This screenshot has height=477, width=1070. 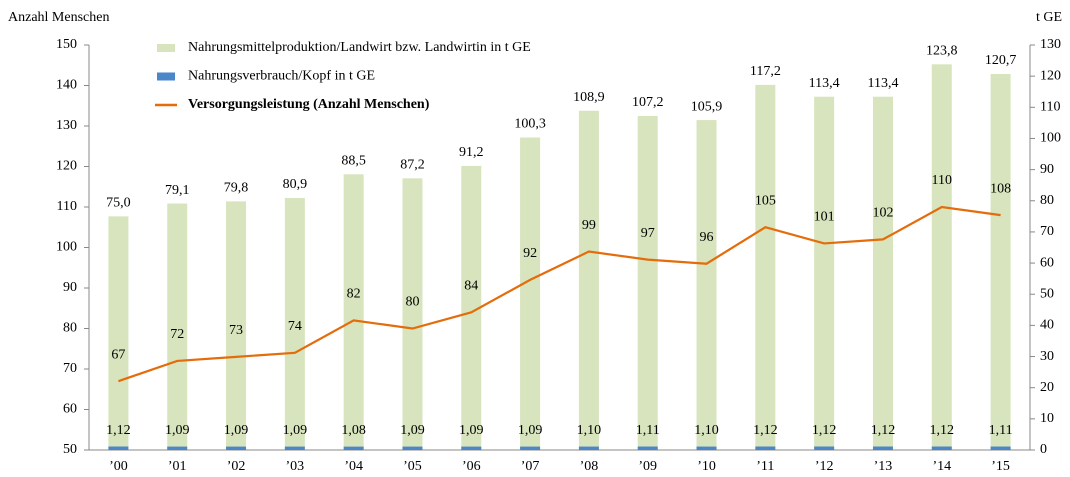 What do you see at coordinates (295, 326) in the screenshot?
I see `data-label: 74` at bounding box center [295, 326].